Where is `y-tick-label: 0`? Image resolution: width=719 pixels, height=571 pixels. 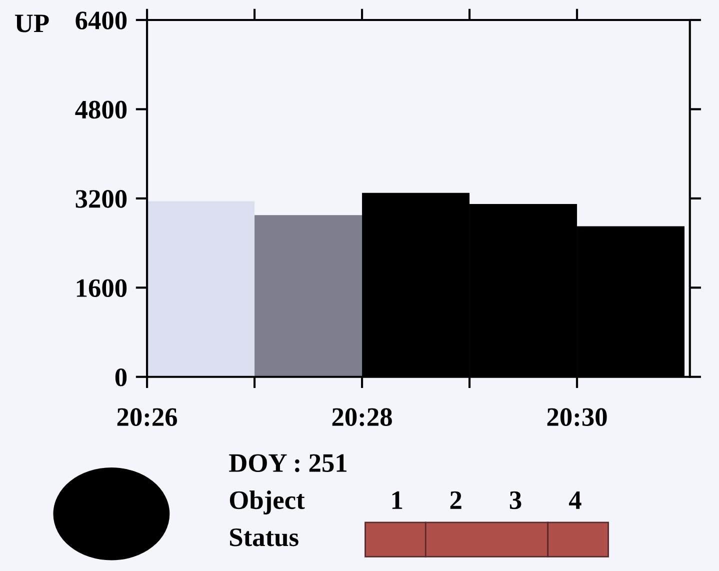 y-tick-label: 0 is located at coordinates (121, 377).